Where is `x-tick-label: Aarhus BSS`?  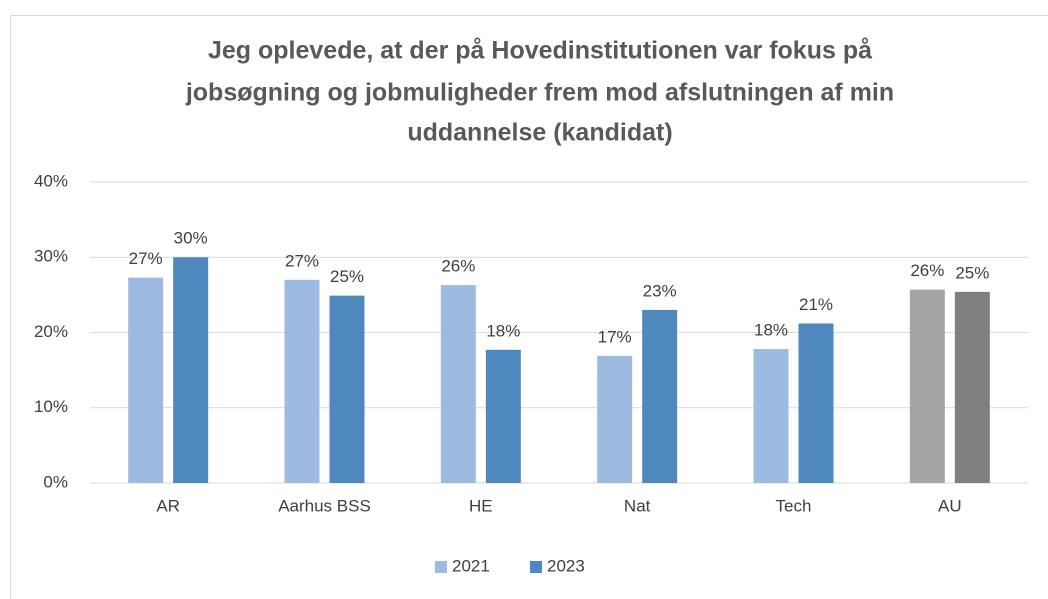
x-tick-label: Aarhus BSS is located at coordinates (324, 505).